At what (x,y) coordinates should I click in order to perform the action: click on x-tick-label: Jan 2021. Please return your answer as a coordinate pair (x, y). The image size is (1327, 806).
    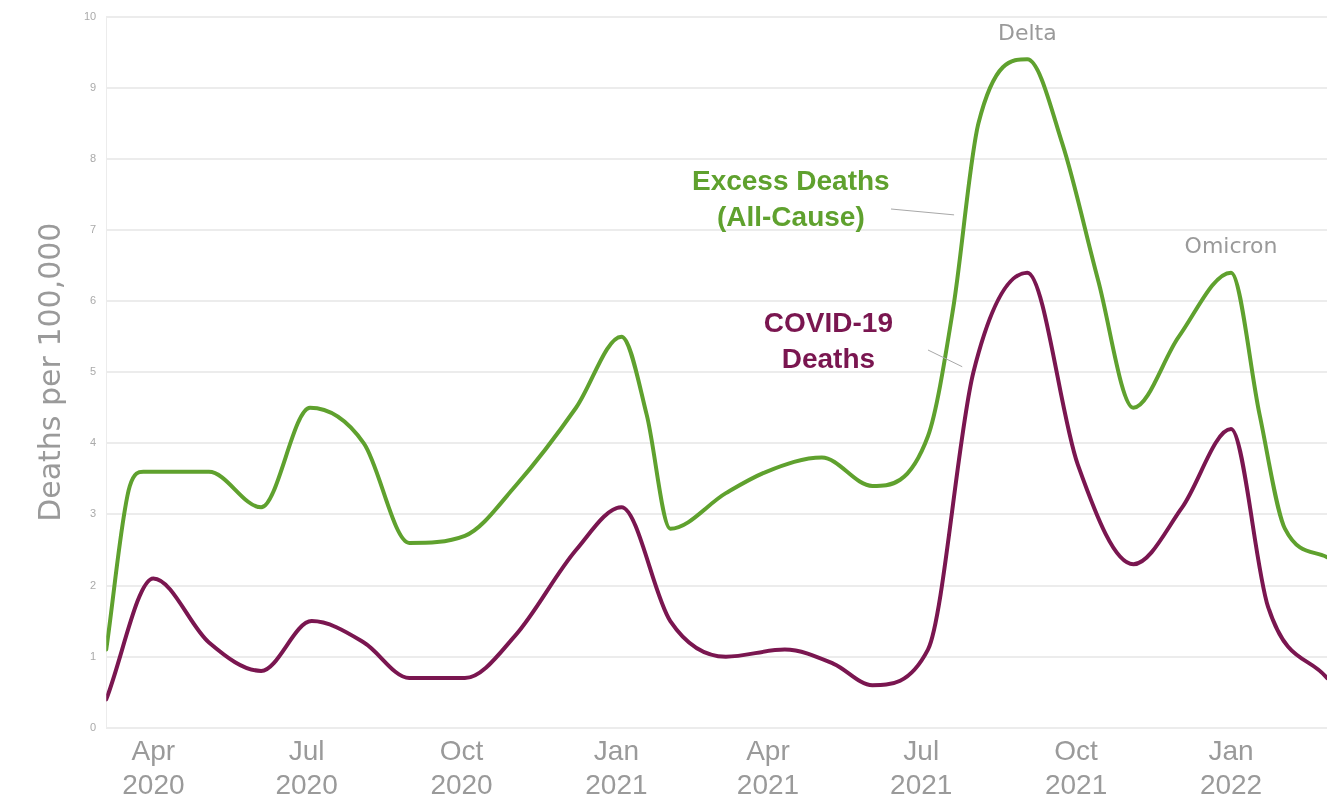
    Looking at the image, I should click on (616, 767).